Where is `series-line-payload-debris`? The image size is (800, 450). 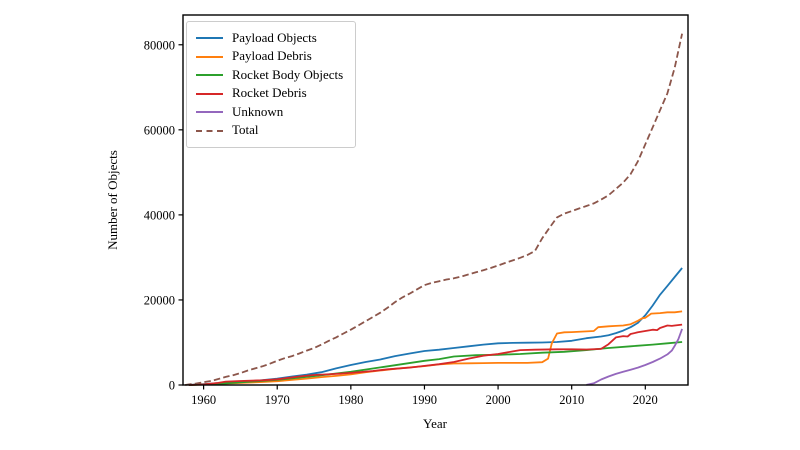 series-line-payload-debris is located at coordinates (435, 348).